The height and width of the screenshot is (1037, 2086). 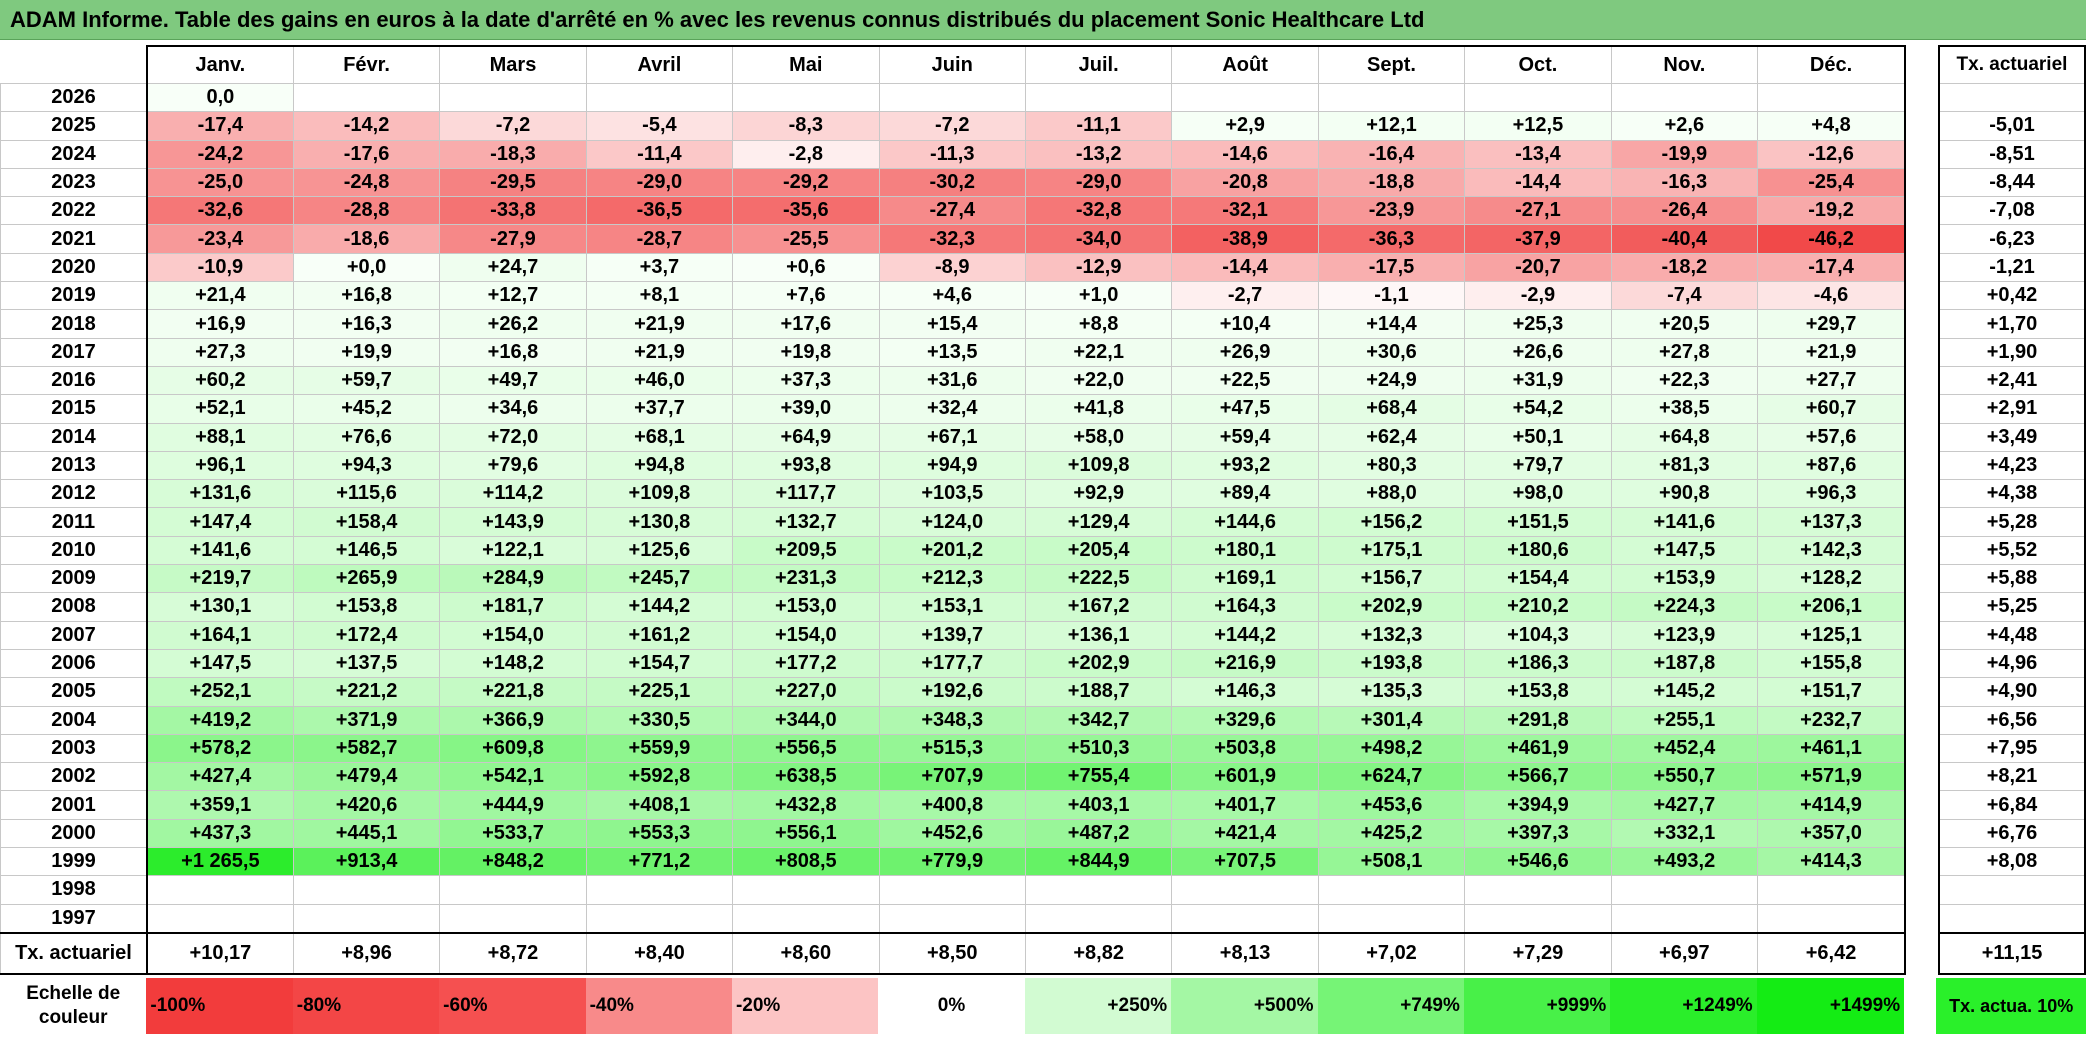 I want to click on totals-label: Tx. actuariel, so click(x=74, y=953).